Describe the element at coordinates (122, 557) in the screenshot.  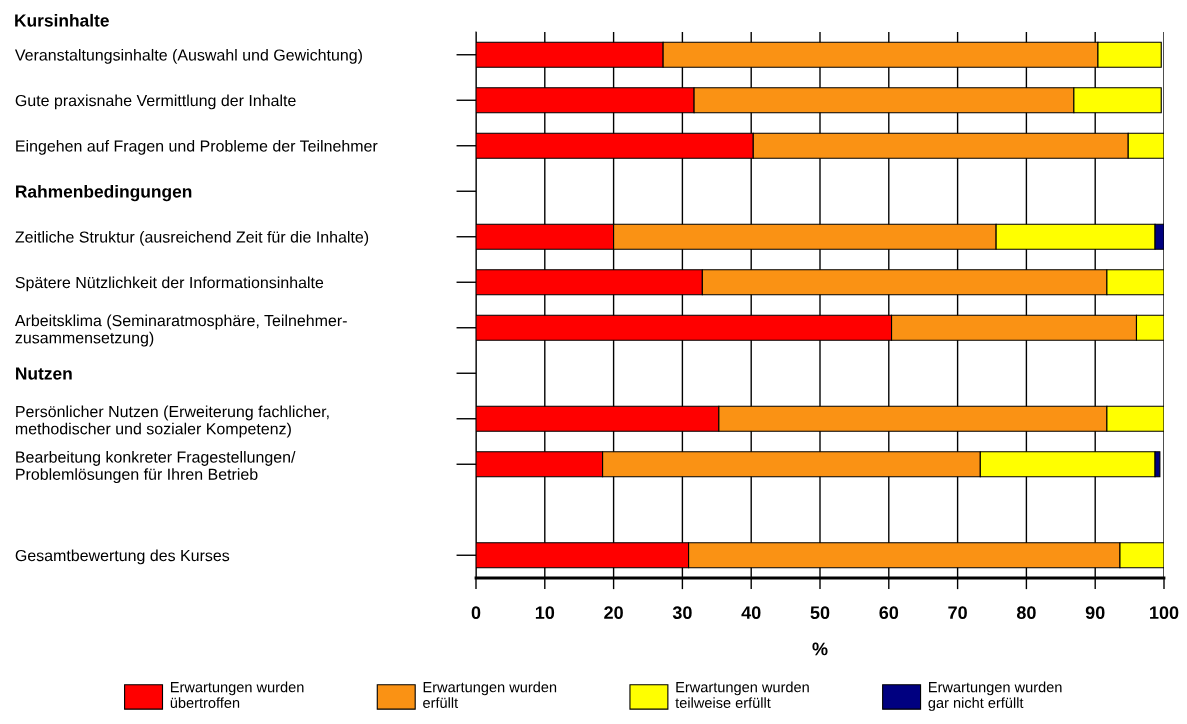
I see `y-tick-label: Gesamtbewertung des Kurses` at that location.